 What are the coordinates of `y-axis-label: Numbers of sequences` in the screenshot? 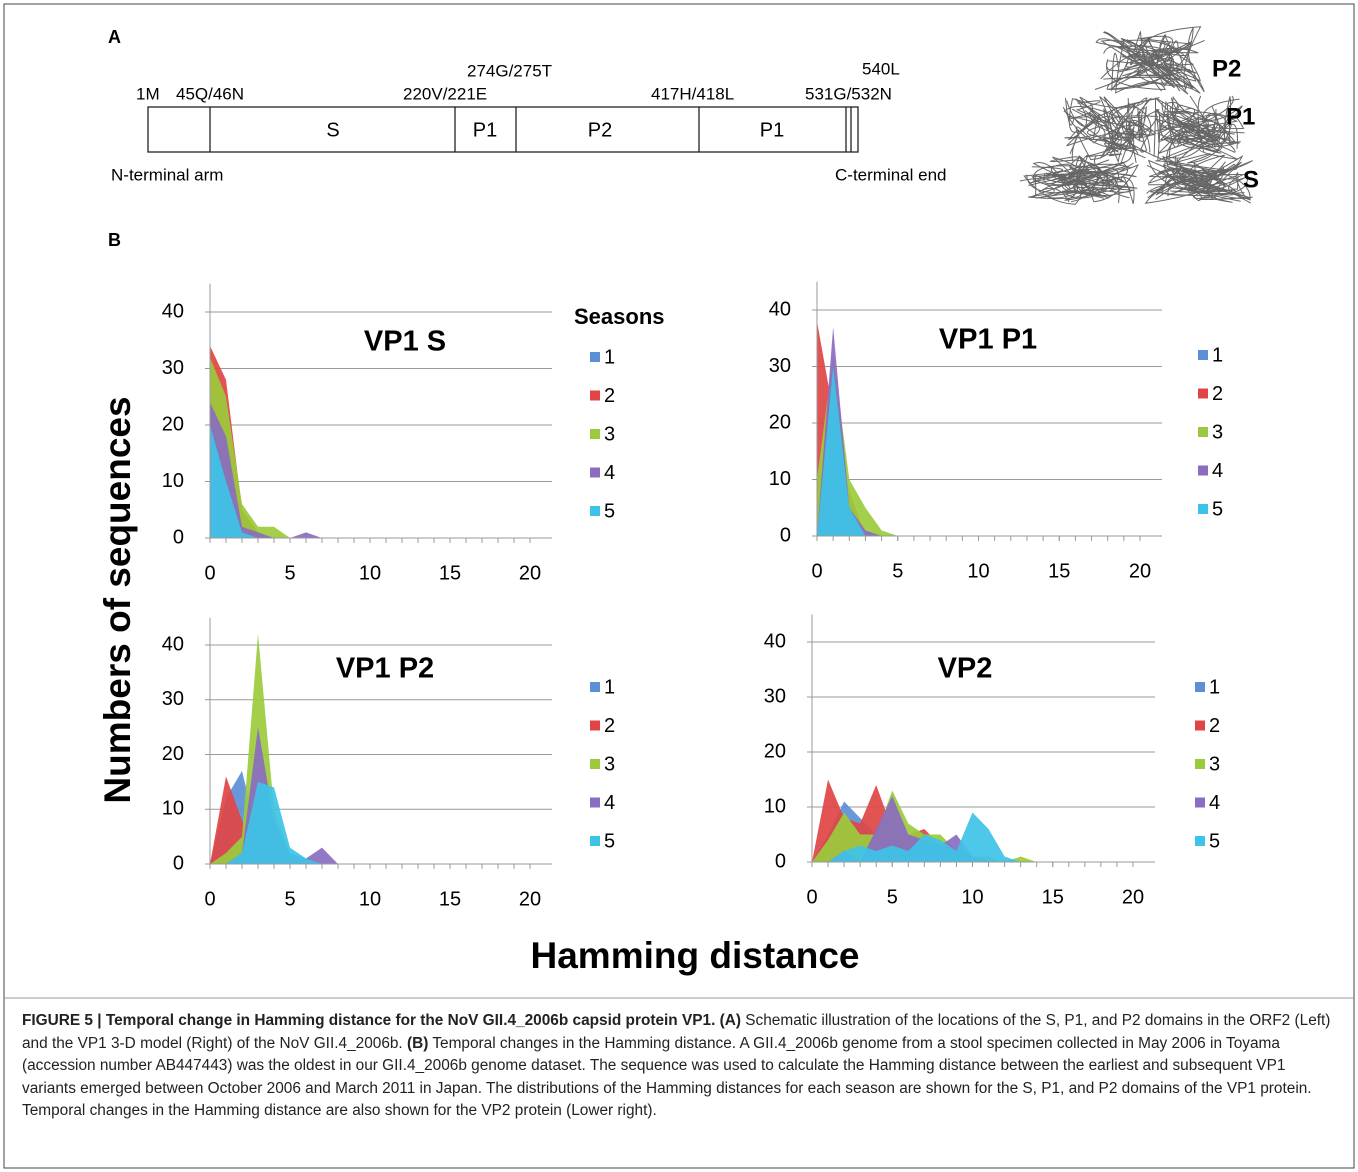 It's located at (117, 599).